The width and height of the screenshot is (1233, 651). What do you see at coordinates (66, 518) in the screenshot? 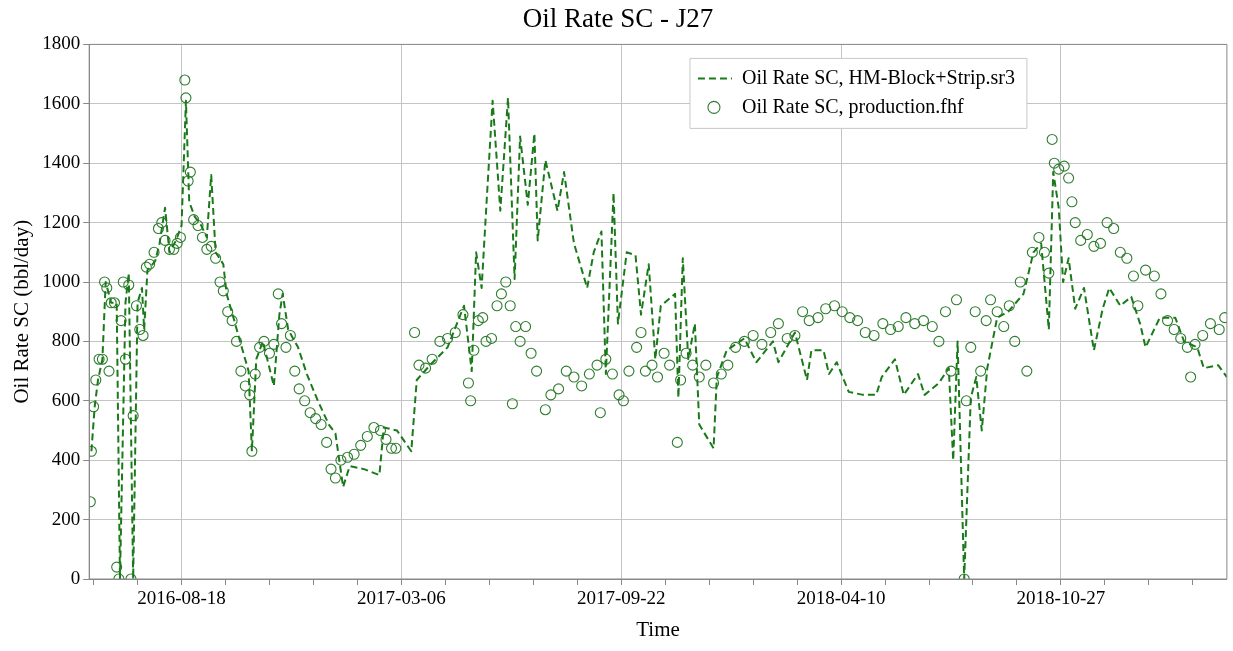
I see `y-tick-label: 200` at bounding box center [66, 518].